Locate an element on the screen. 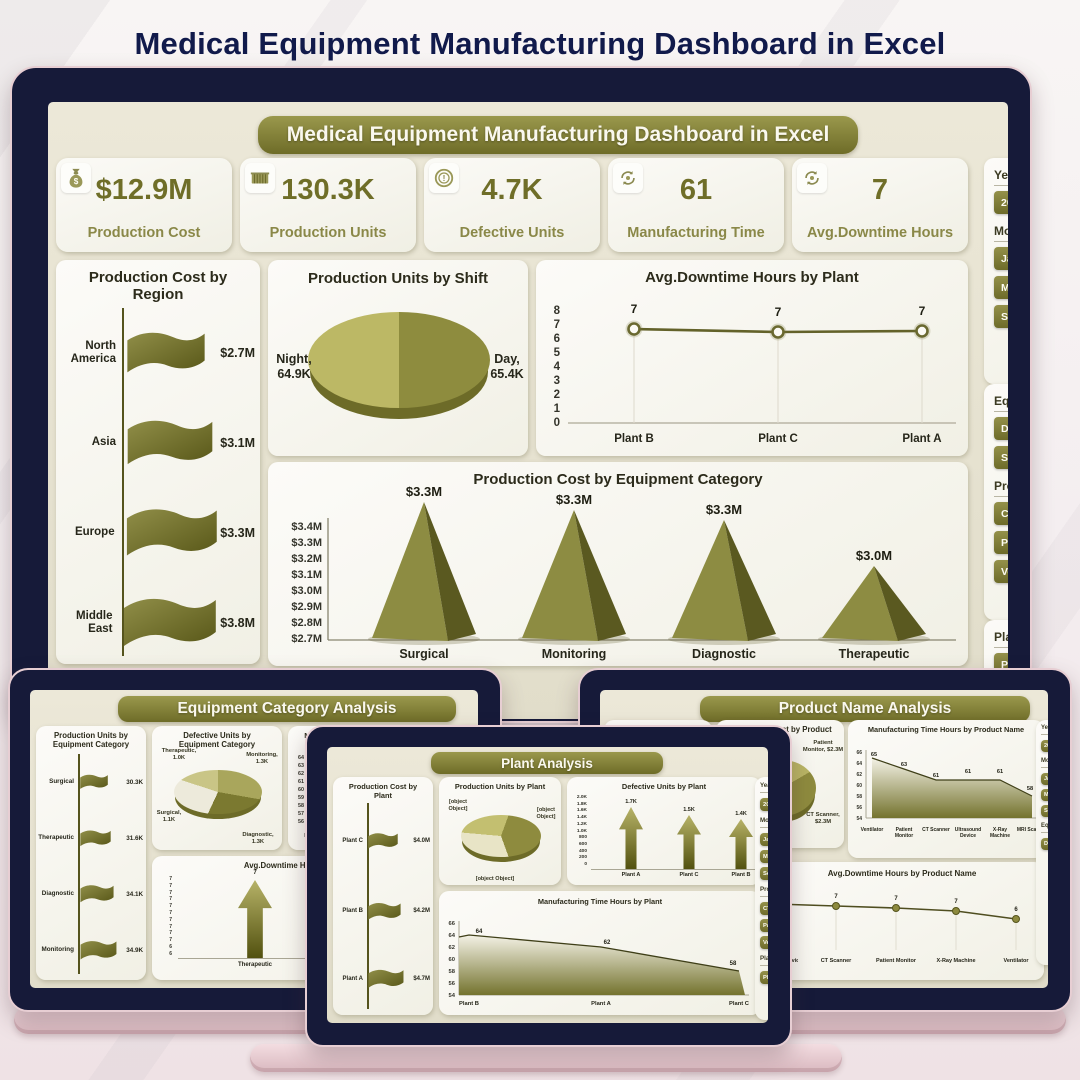  flag-value: 34.1K is located at coordinates (134, 894).